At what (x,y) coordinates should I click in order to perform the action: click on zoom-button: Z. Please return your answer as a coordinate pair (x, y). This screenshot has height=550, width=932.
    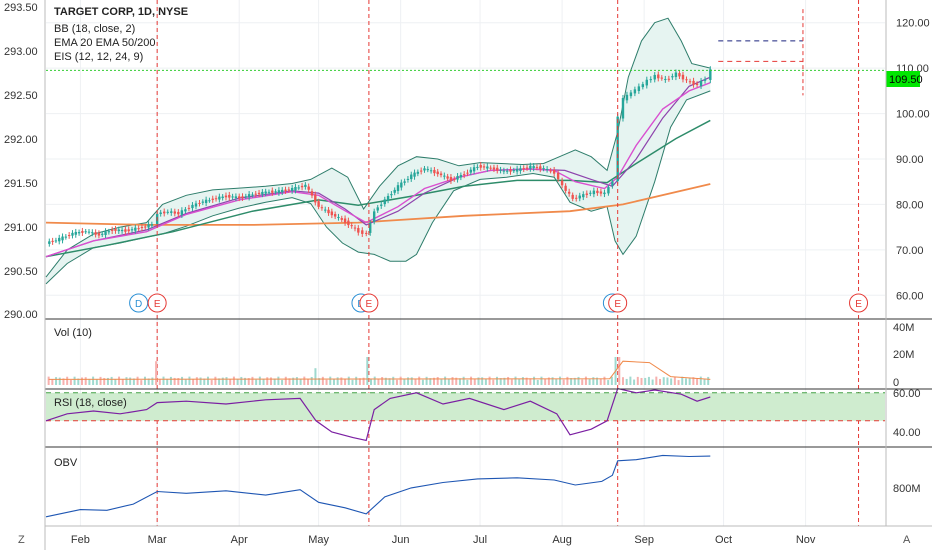
    Looking at the image, I should click on (21, 540).